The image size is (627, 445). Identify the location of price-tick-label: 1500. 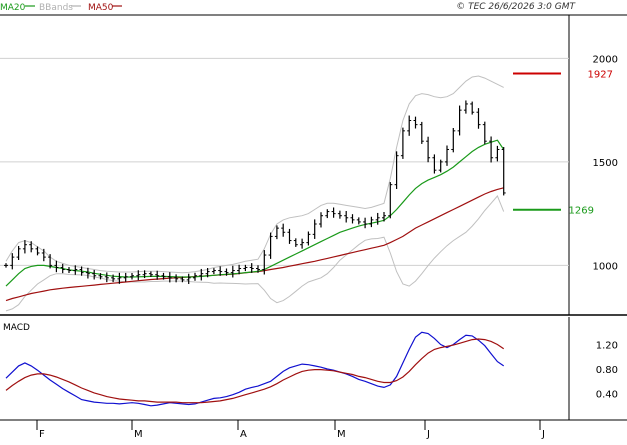
(605, 163).